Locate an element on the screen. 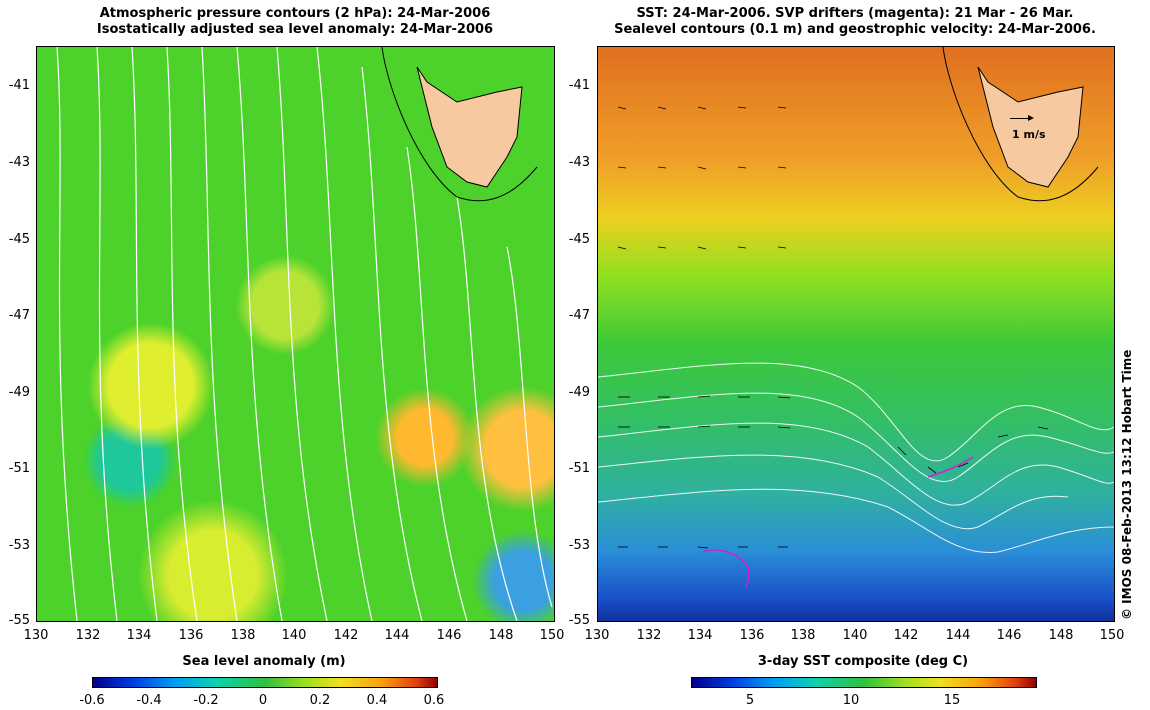 The width and height of the screenshot is (1150, 710). left-colorbar-tick: 0 is located at coordinates (263, 700).